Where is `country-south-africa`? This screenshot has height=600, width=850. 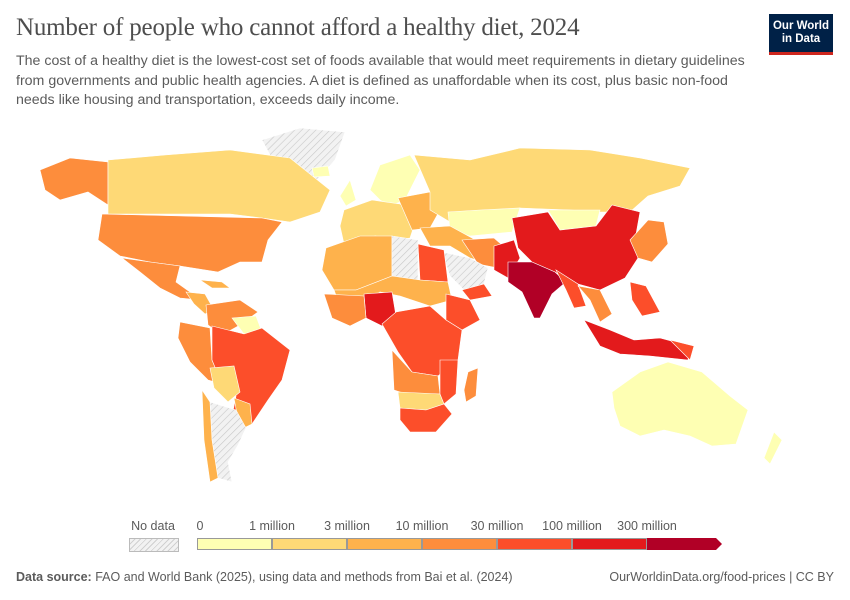 country-south-africa is located at coordinates (426, 418).